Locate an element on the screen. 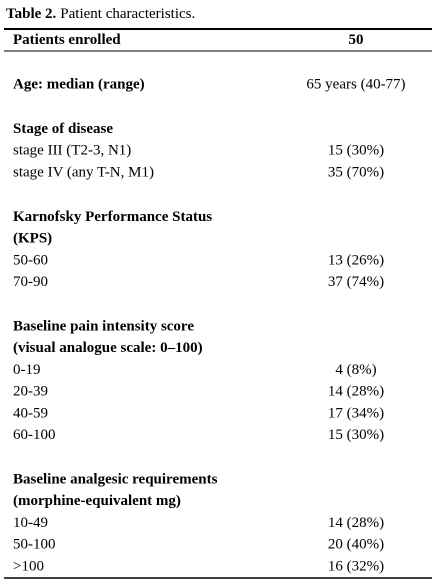 The image size is (438, 586). section-heading: Age: median (range) is located at coordinates (79, 85).